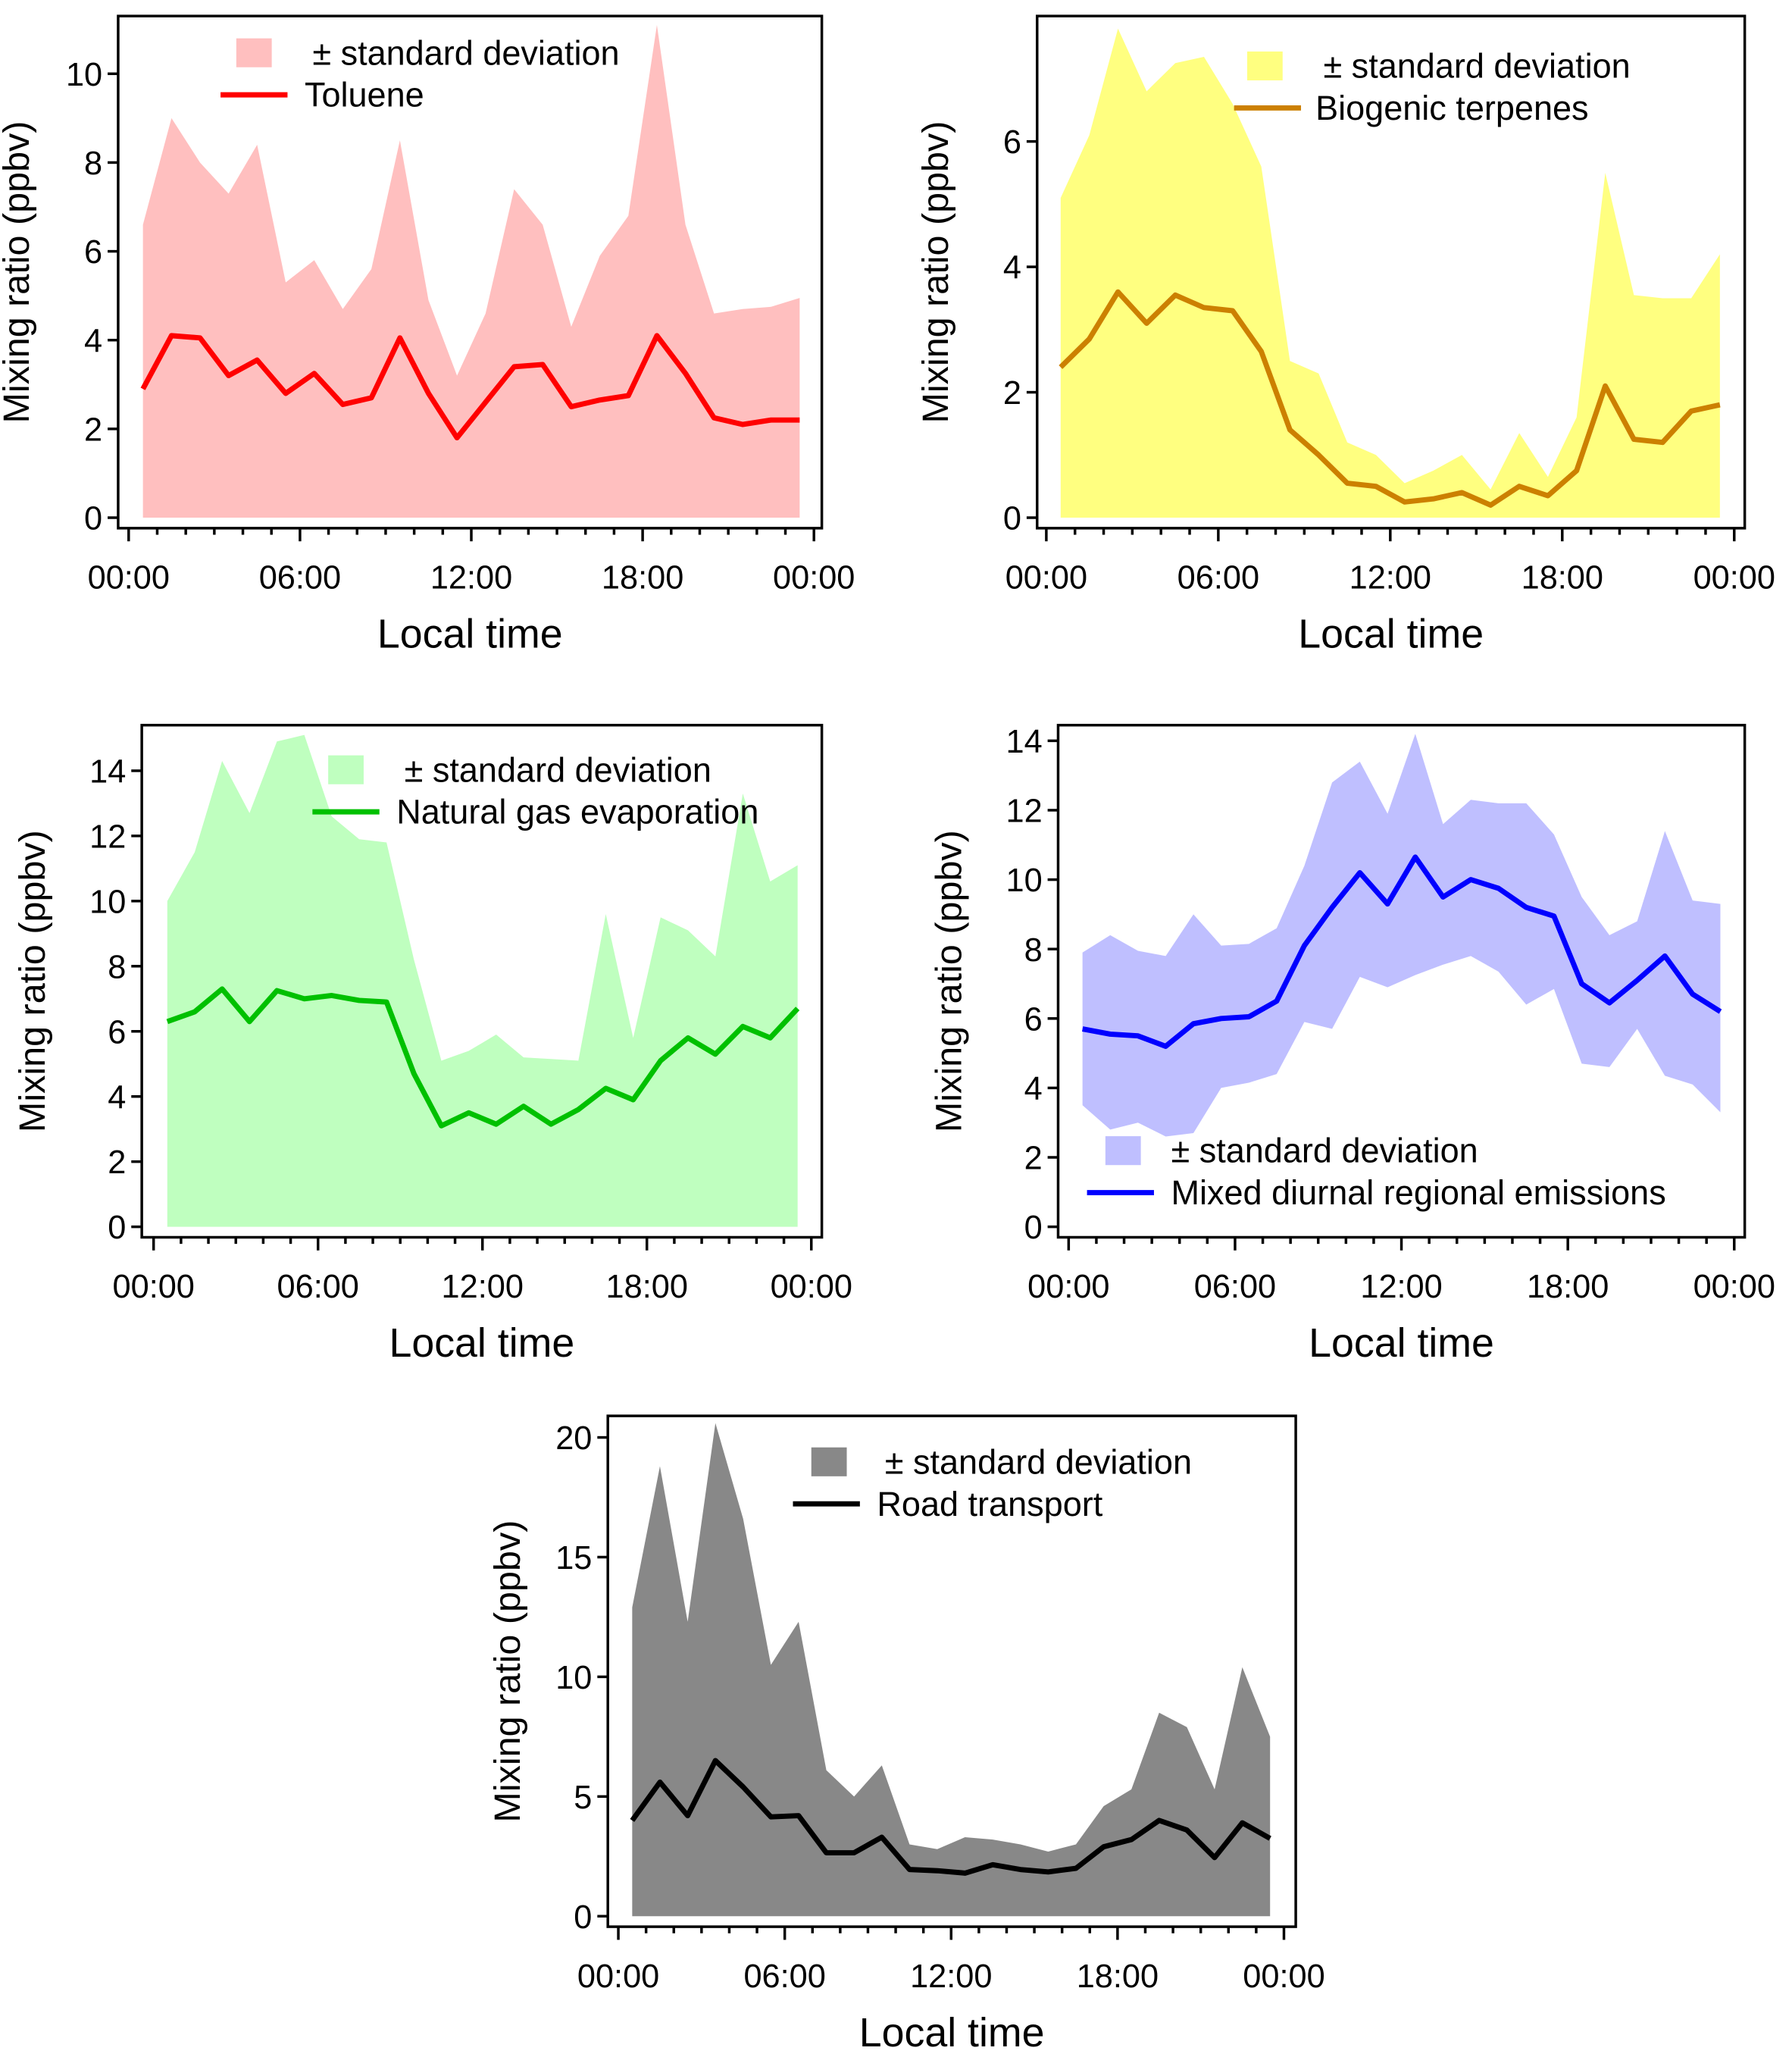  What do you see at coordinates (1418, 1193) in the screenshot?
I see `legend-line-label: Mixed diurnal regional emissions` at bounding box center [1418, 1193].